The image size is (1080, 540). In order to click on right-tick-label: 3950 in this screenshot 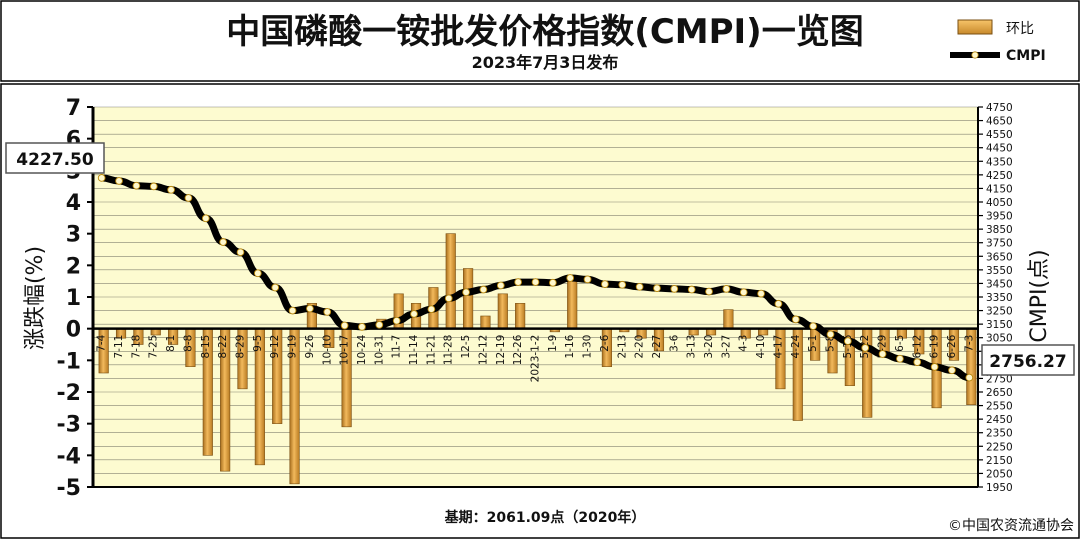, I will do `click(999, 217)`.